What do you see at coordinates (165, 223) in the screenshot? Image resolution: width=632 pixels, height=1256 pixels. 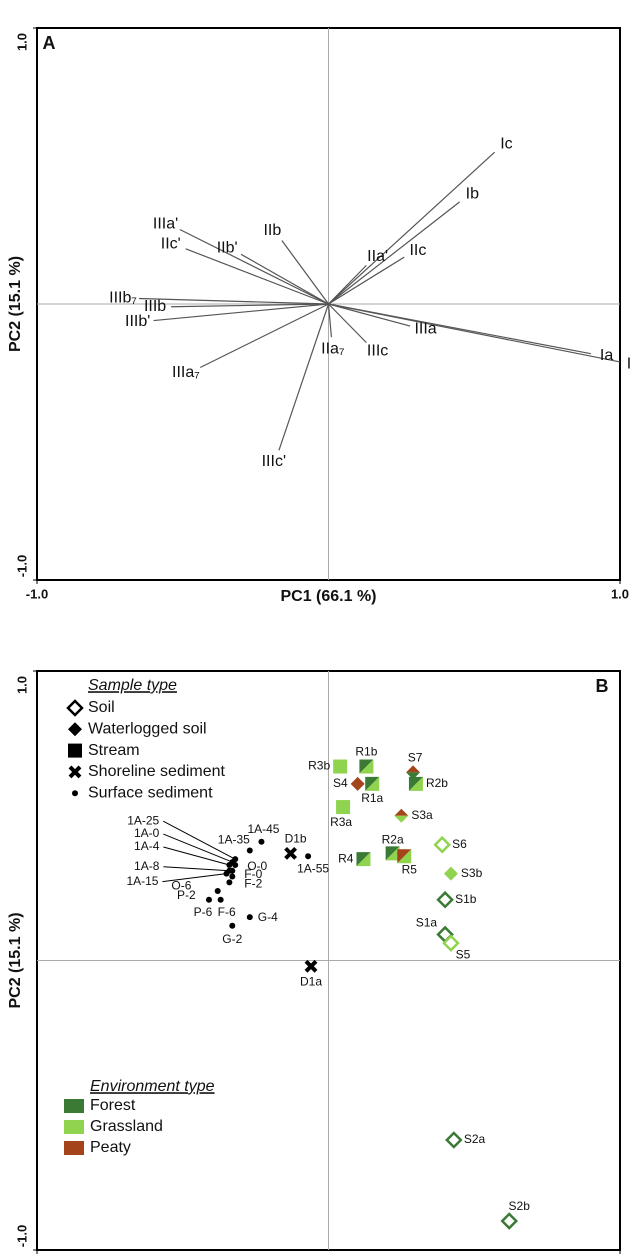 I see `vector-label: IIIa'` at bounding box center [165, 223].